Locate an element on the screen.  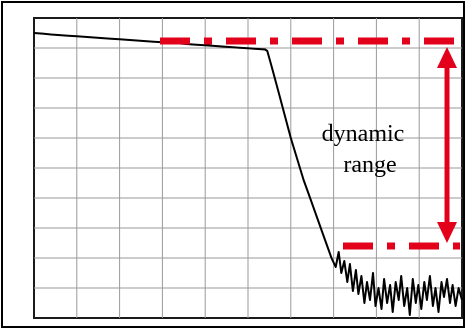
dynamic-range-arrow is located at coordinates (447, 145).